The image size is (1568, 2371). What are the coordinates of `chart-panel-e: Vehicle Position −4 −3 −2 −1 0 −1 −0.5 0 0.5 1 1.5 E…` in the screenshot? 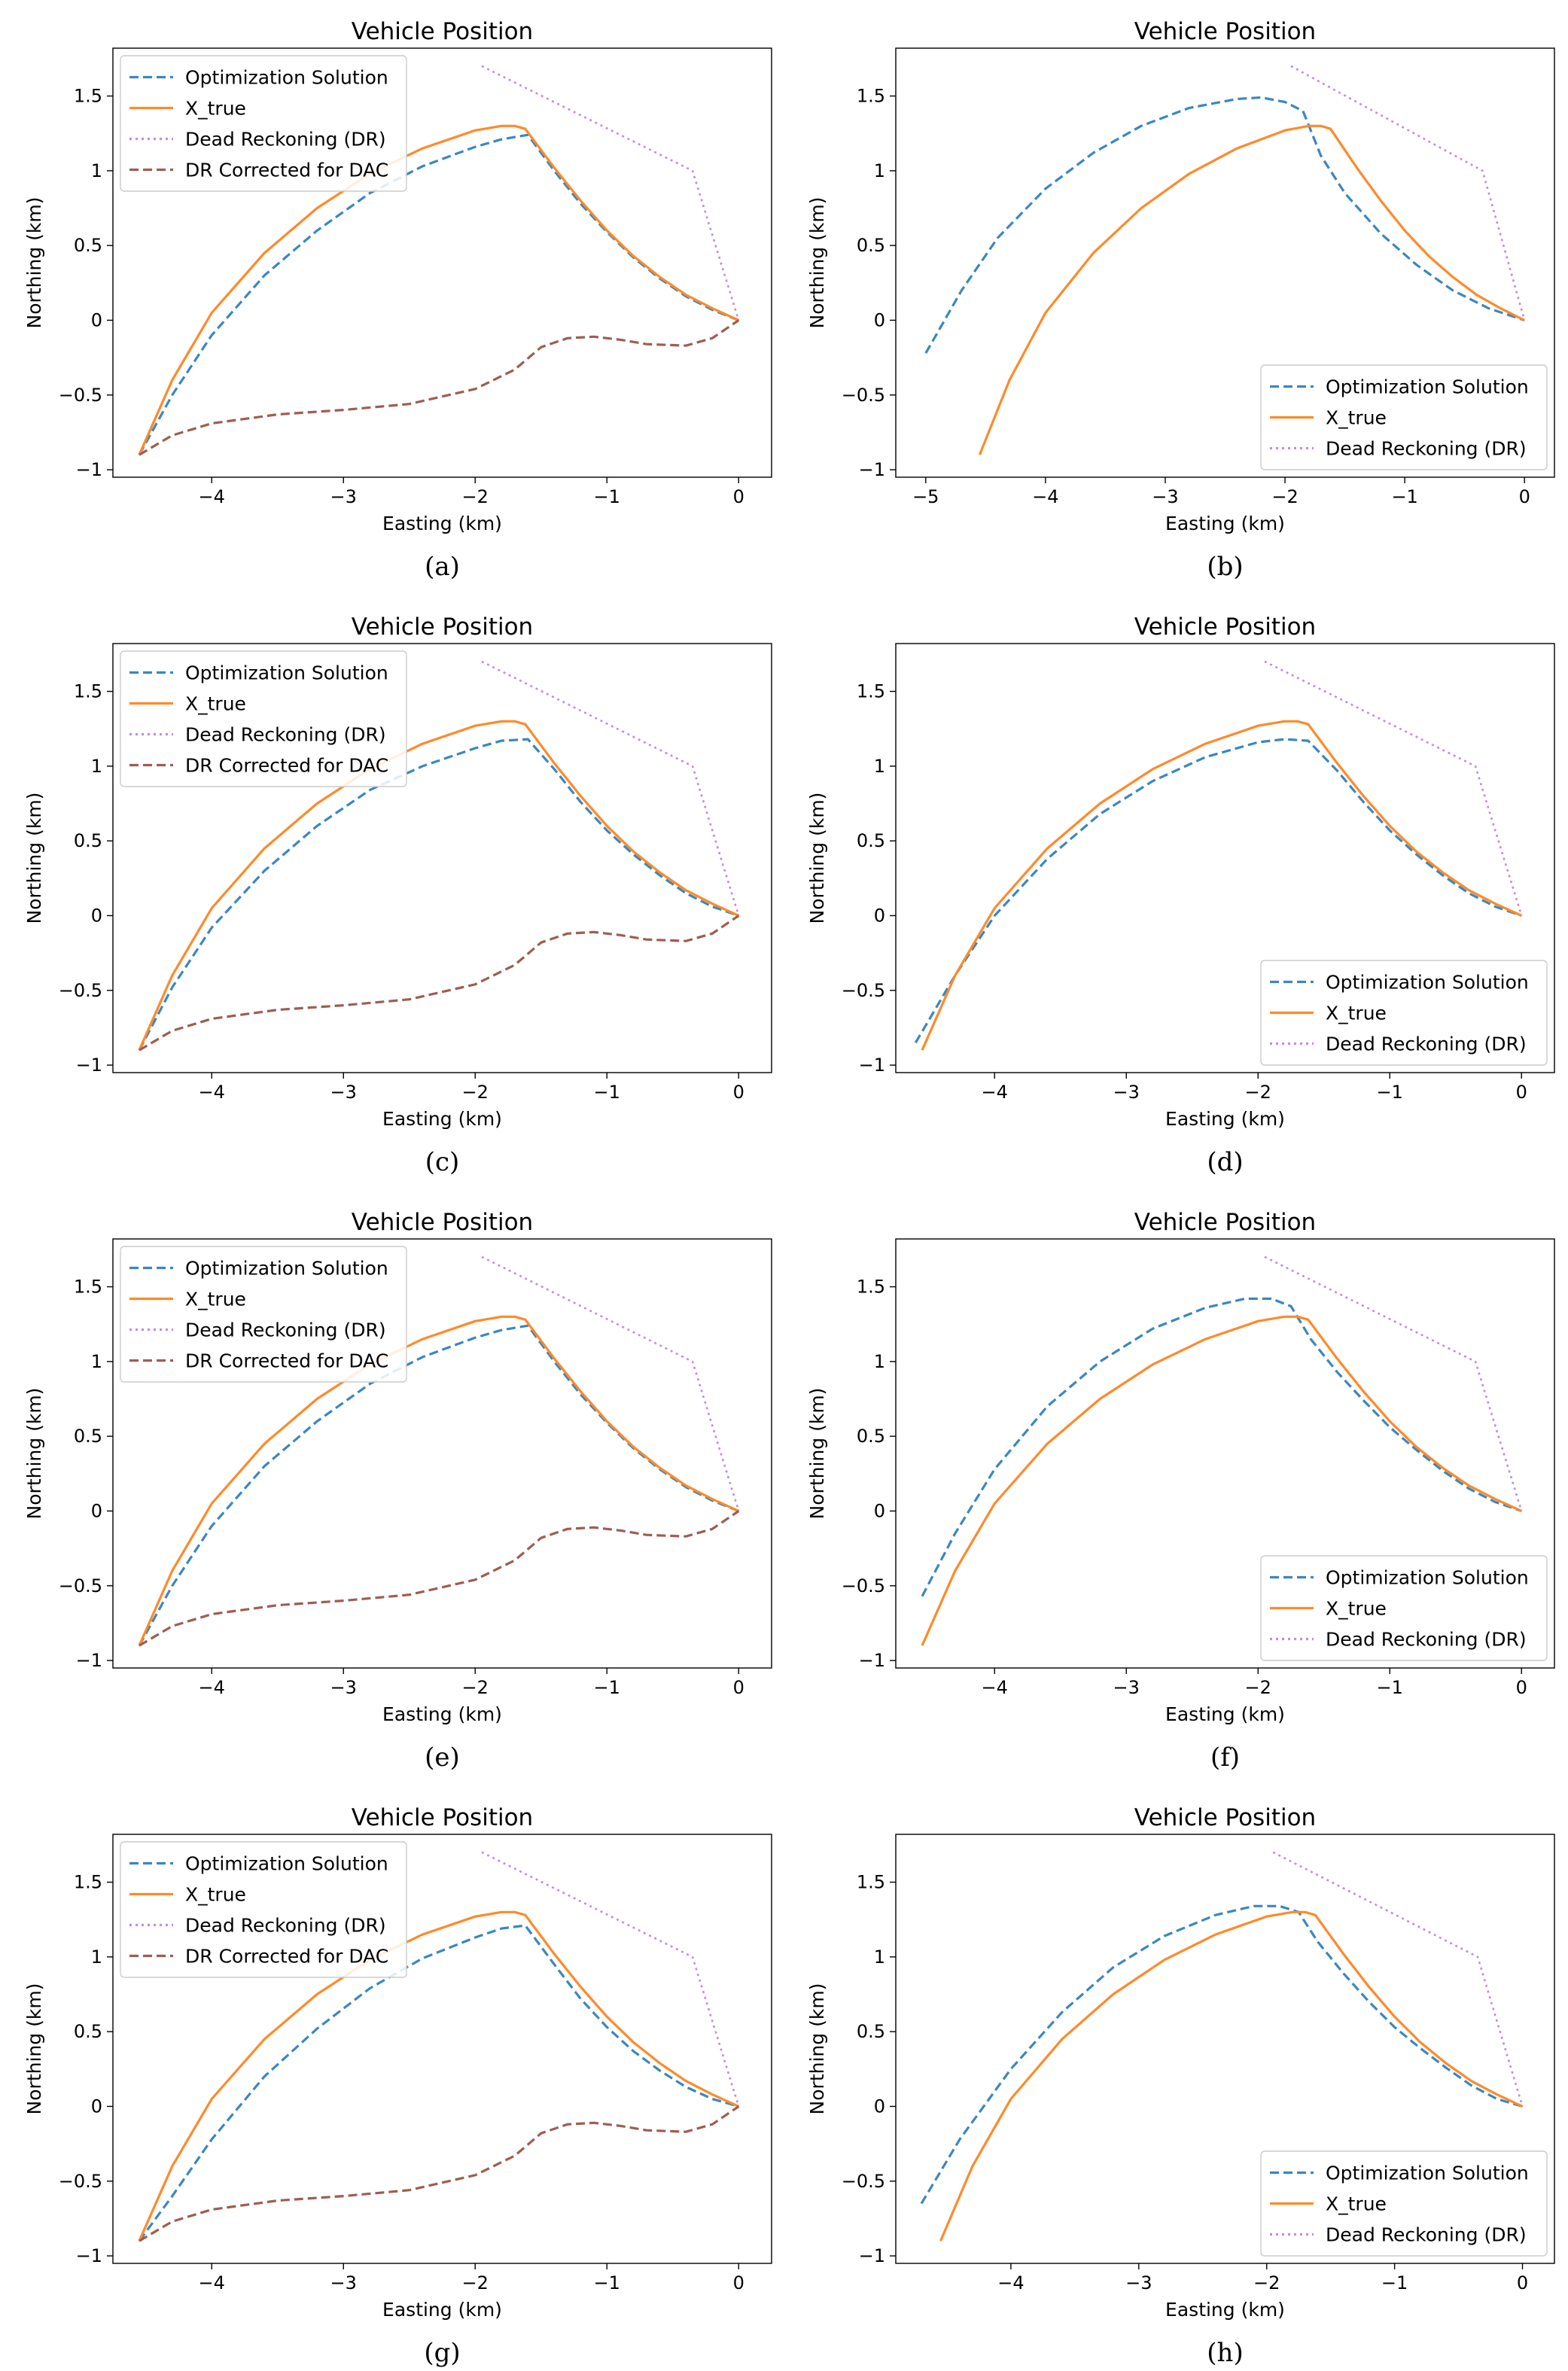 It's located at (397, 1491).